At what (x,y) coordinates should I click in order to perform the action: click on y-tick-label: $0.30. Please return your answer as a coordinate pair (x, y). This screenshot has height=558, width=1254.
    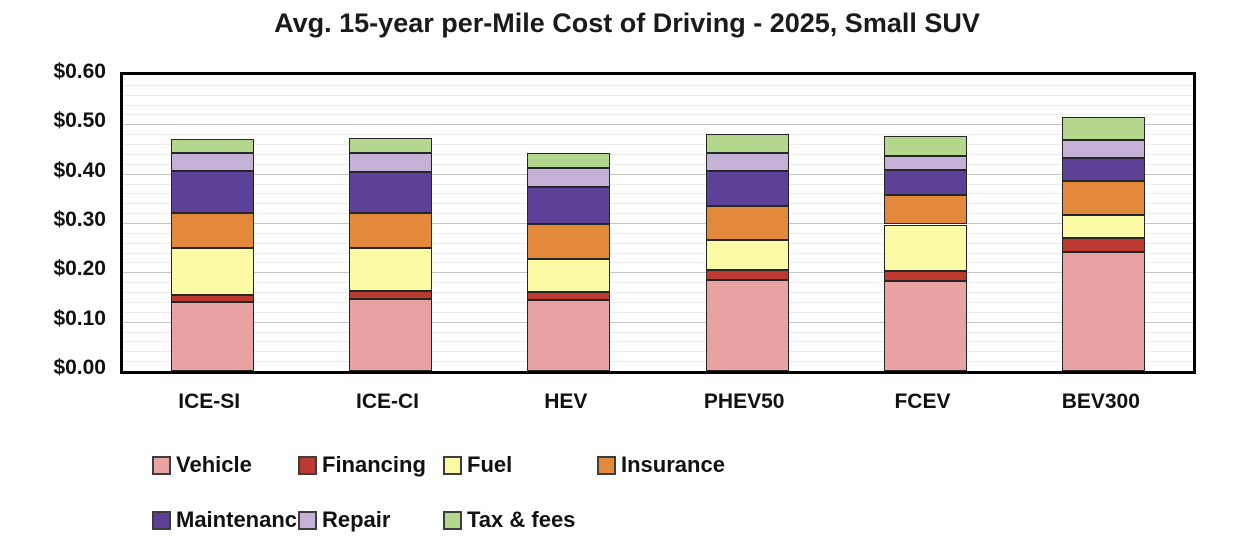
    Looking at the image, I should click on (79, 219).